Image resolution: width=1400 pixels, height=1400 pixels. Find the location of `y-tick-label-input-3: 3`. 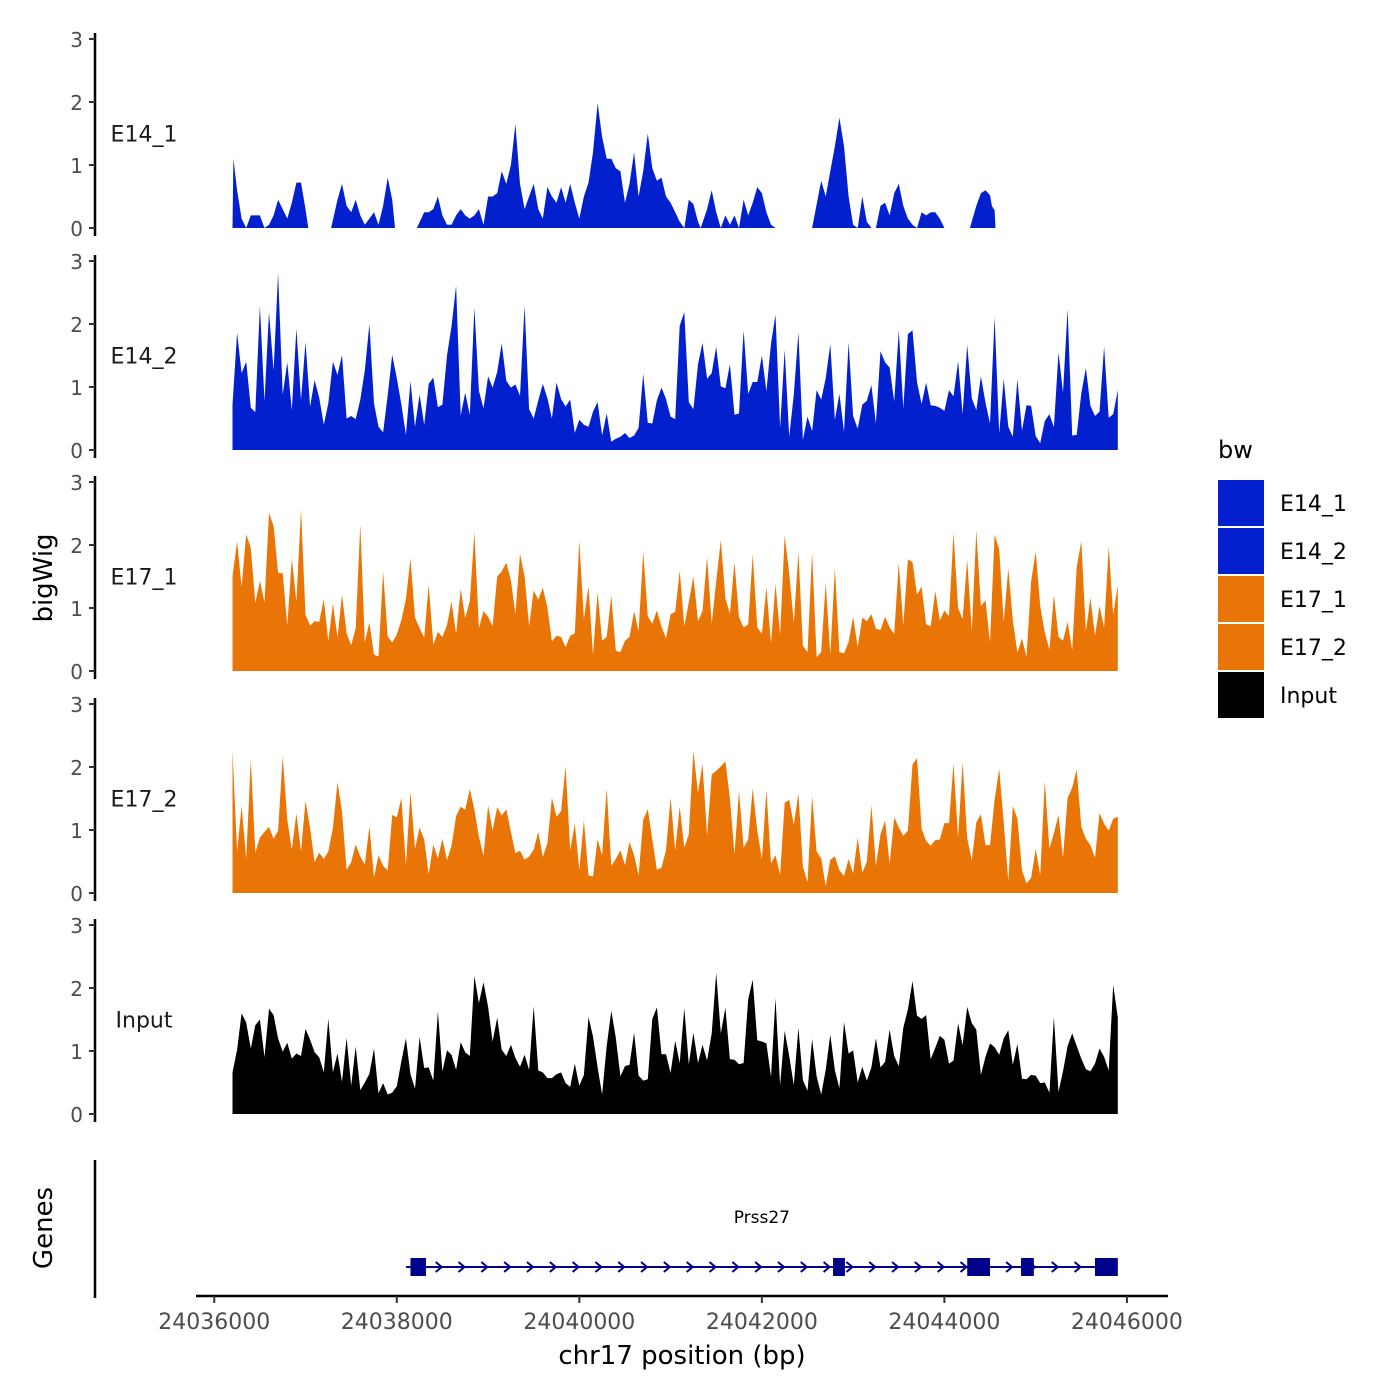

y-tick-label-input-3: 3 is located at coordinates (76, 926).